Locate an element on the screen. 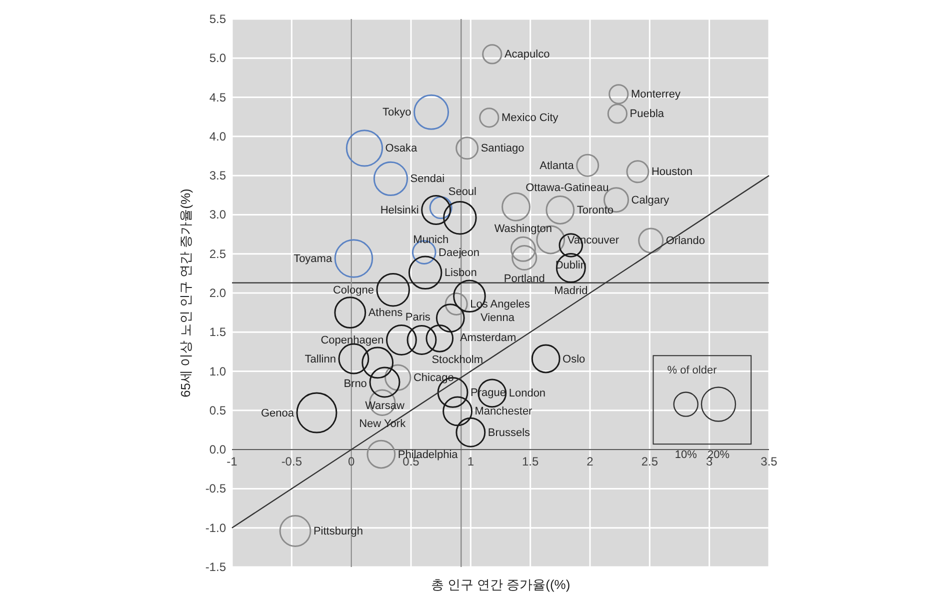  annotation: Osaka is located at coordinates (401, 148).